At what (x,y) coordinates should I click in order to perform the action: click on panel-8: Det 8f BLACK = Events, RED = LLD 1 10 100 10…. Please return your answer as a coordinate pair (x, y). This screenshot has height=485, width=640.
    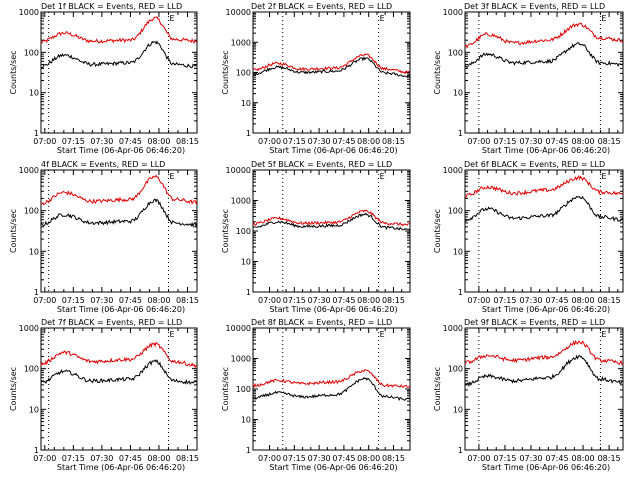
    Looking at the image, I should click on (316, 395).